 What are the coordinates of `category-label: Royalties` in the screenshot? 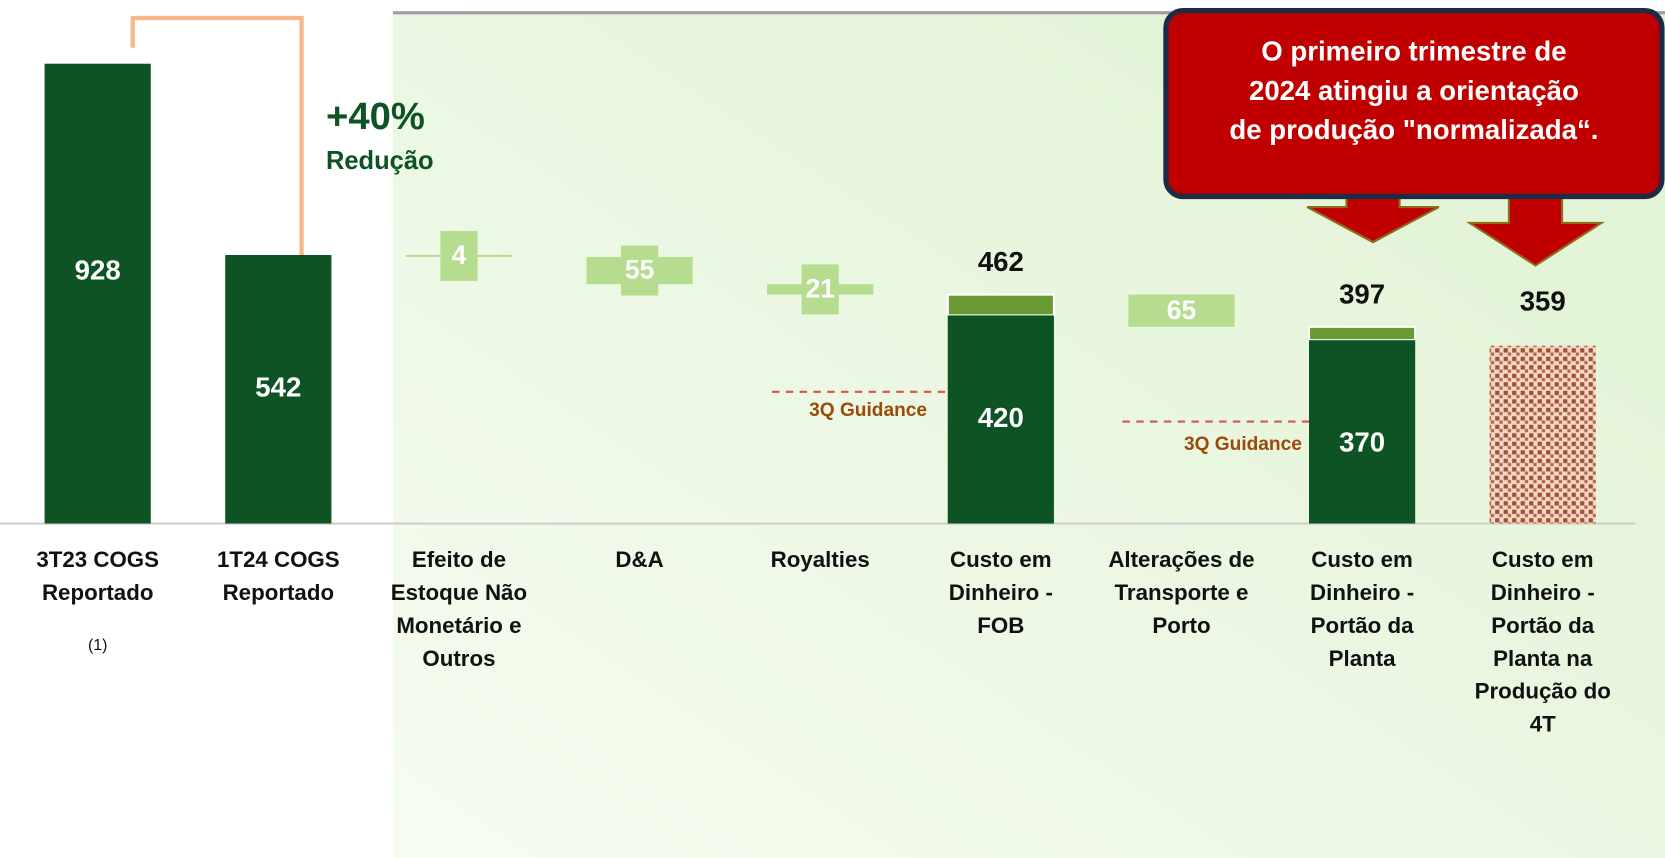 It's located at (820, 560).